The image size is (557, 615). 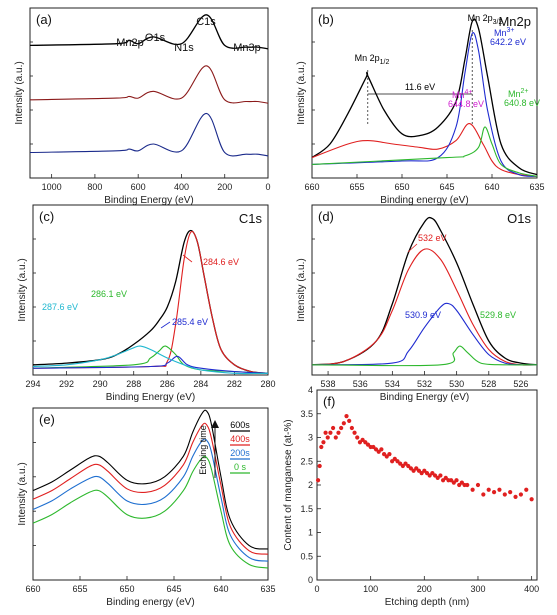 I want to click on y-tick-label: 2, so click(x=310, y=485).